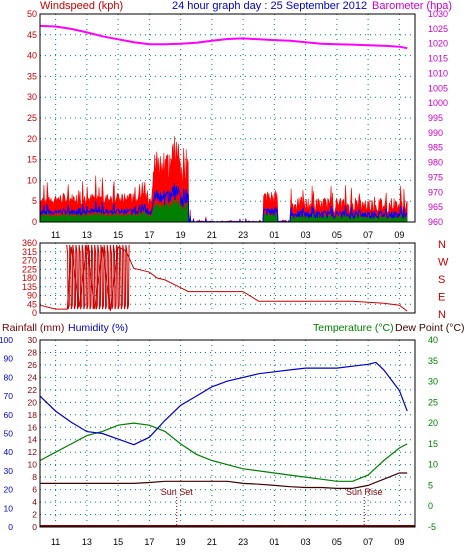 This screenshot has height=555, width=468. Describe the element at coordinates (435, 177) in the screenshot. I see `barometer-tick-label: 975` at that location.